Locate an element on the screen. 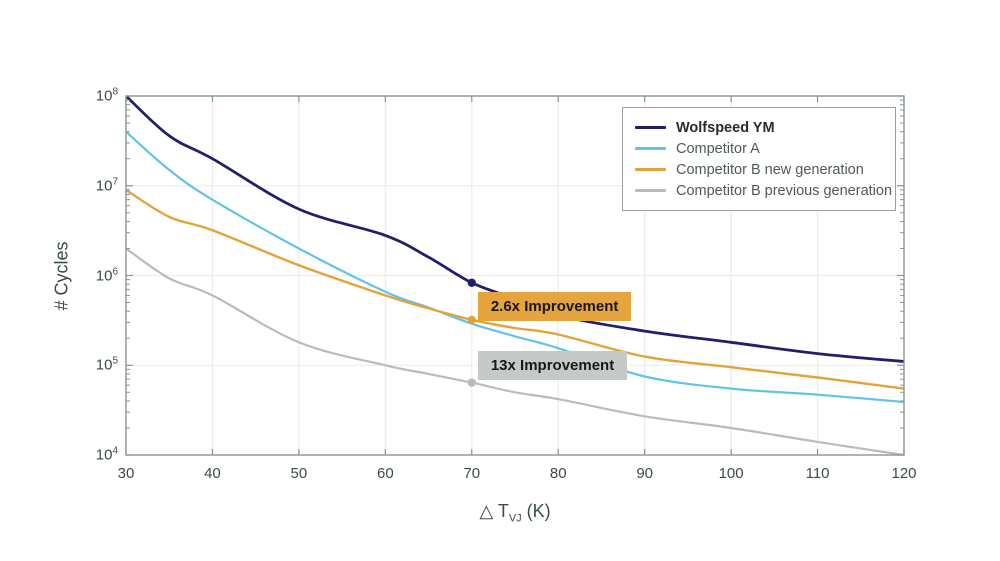 This screenshot has height=561, width=1000. legend-swatch-wolfspeed-ym is located at coordinates (650, 127).